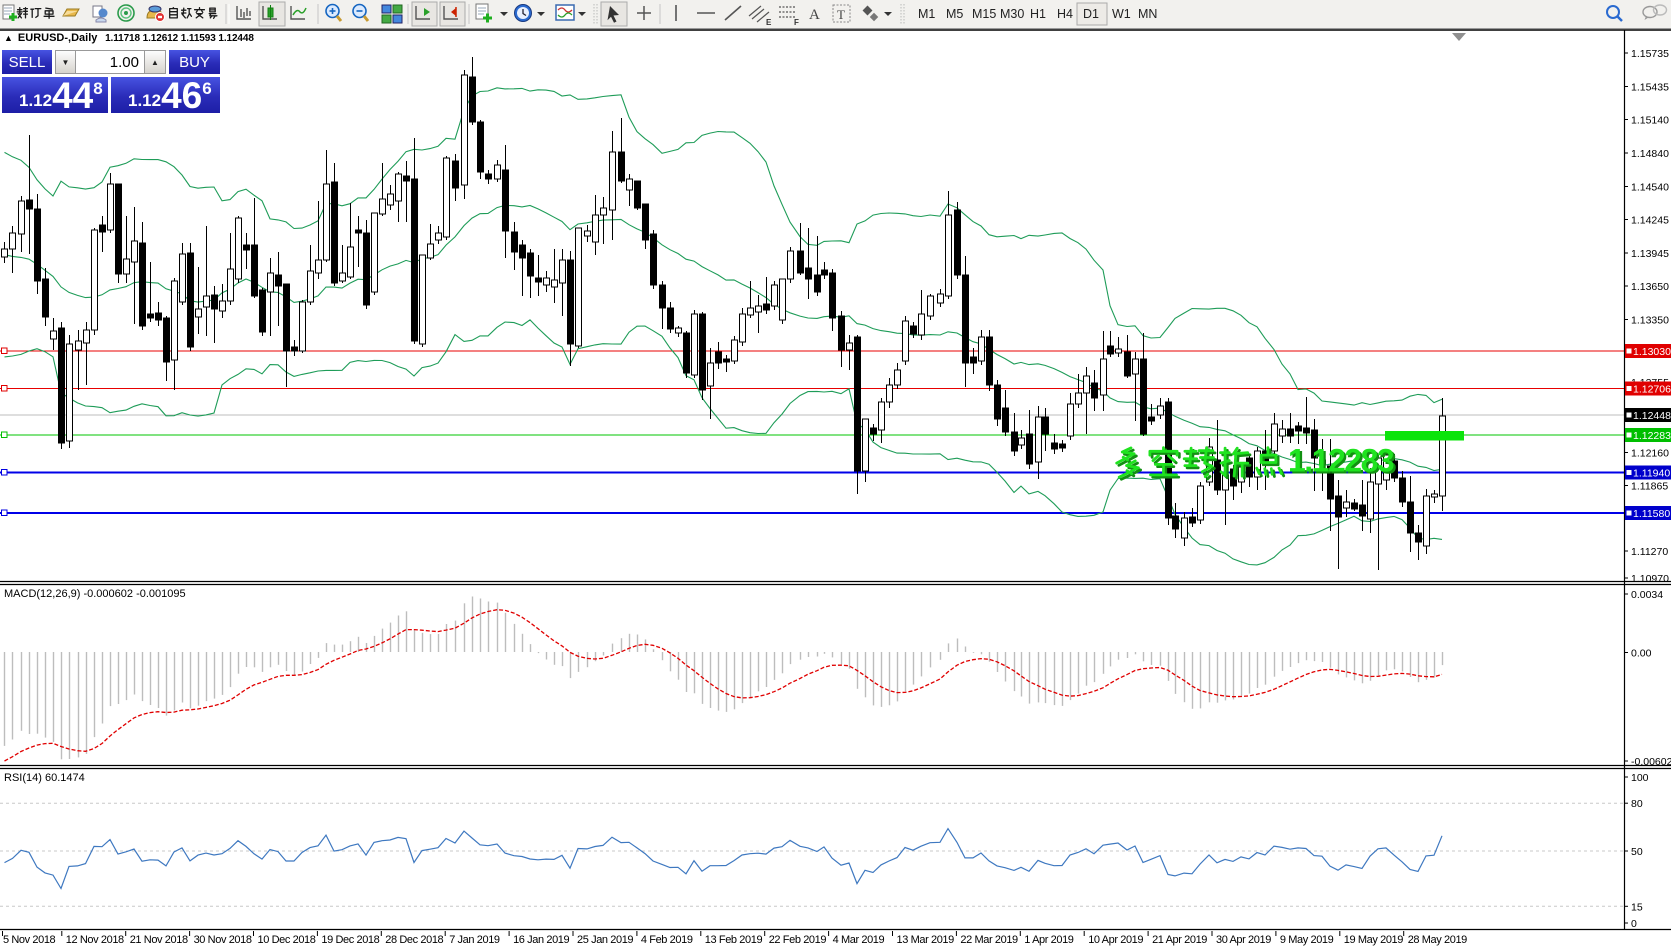  I want to click on svg-text: 1.15140, so click(1650, 121).